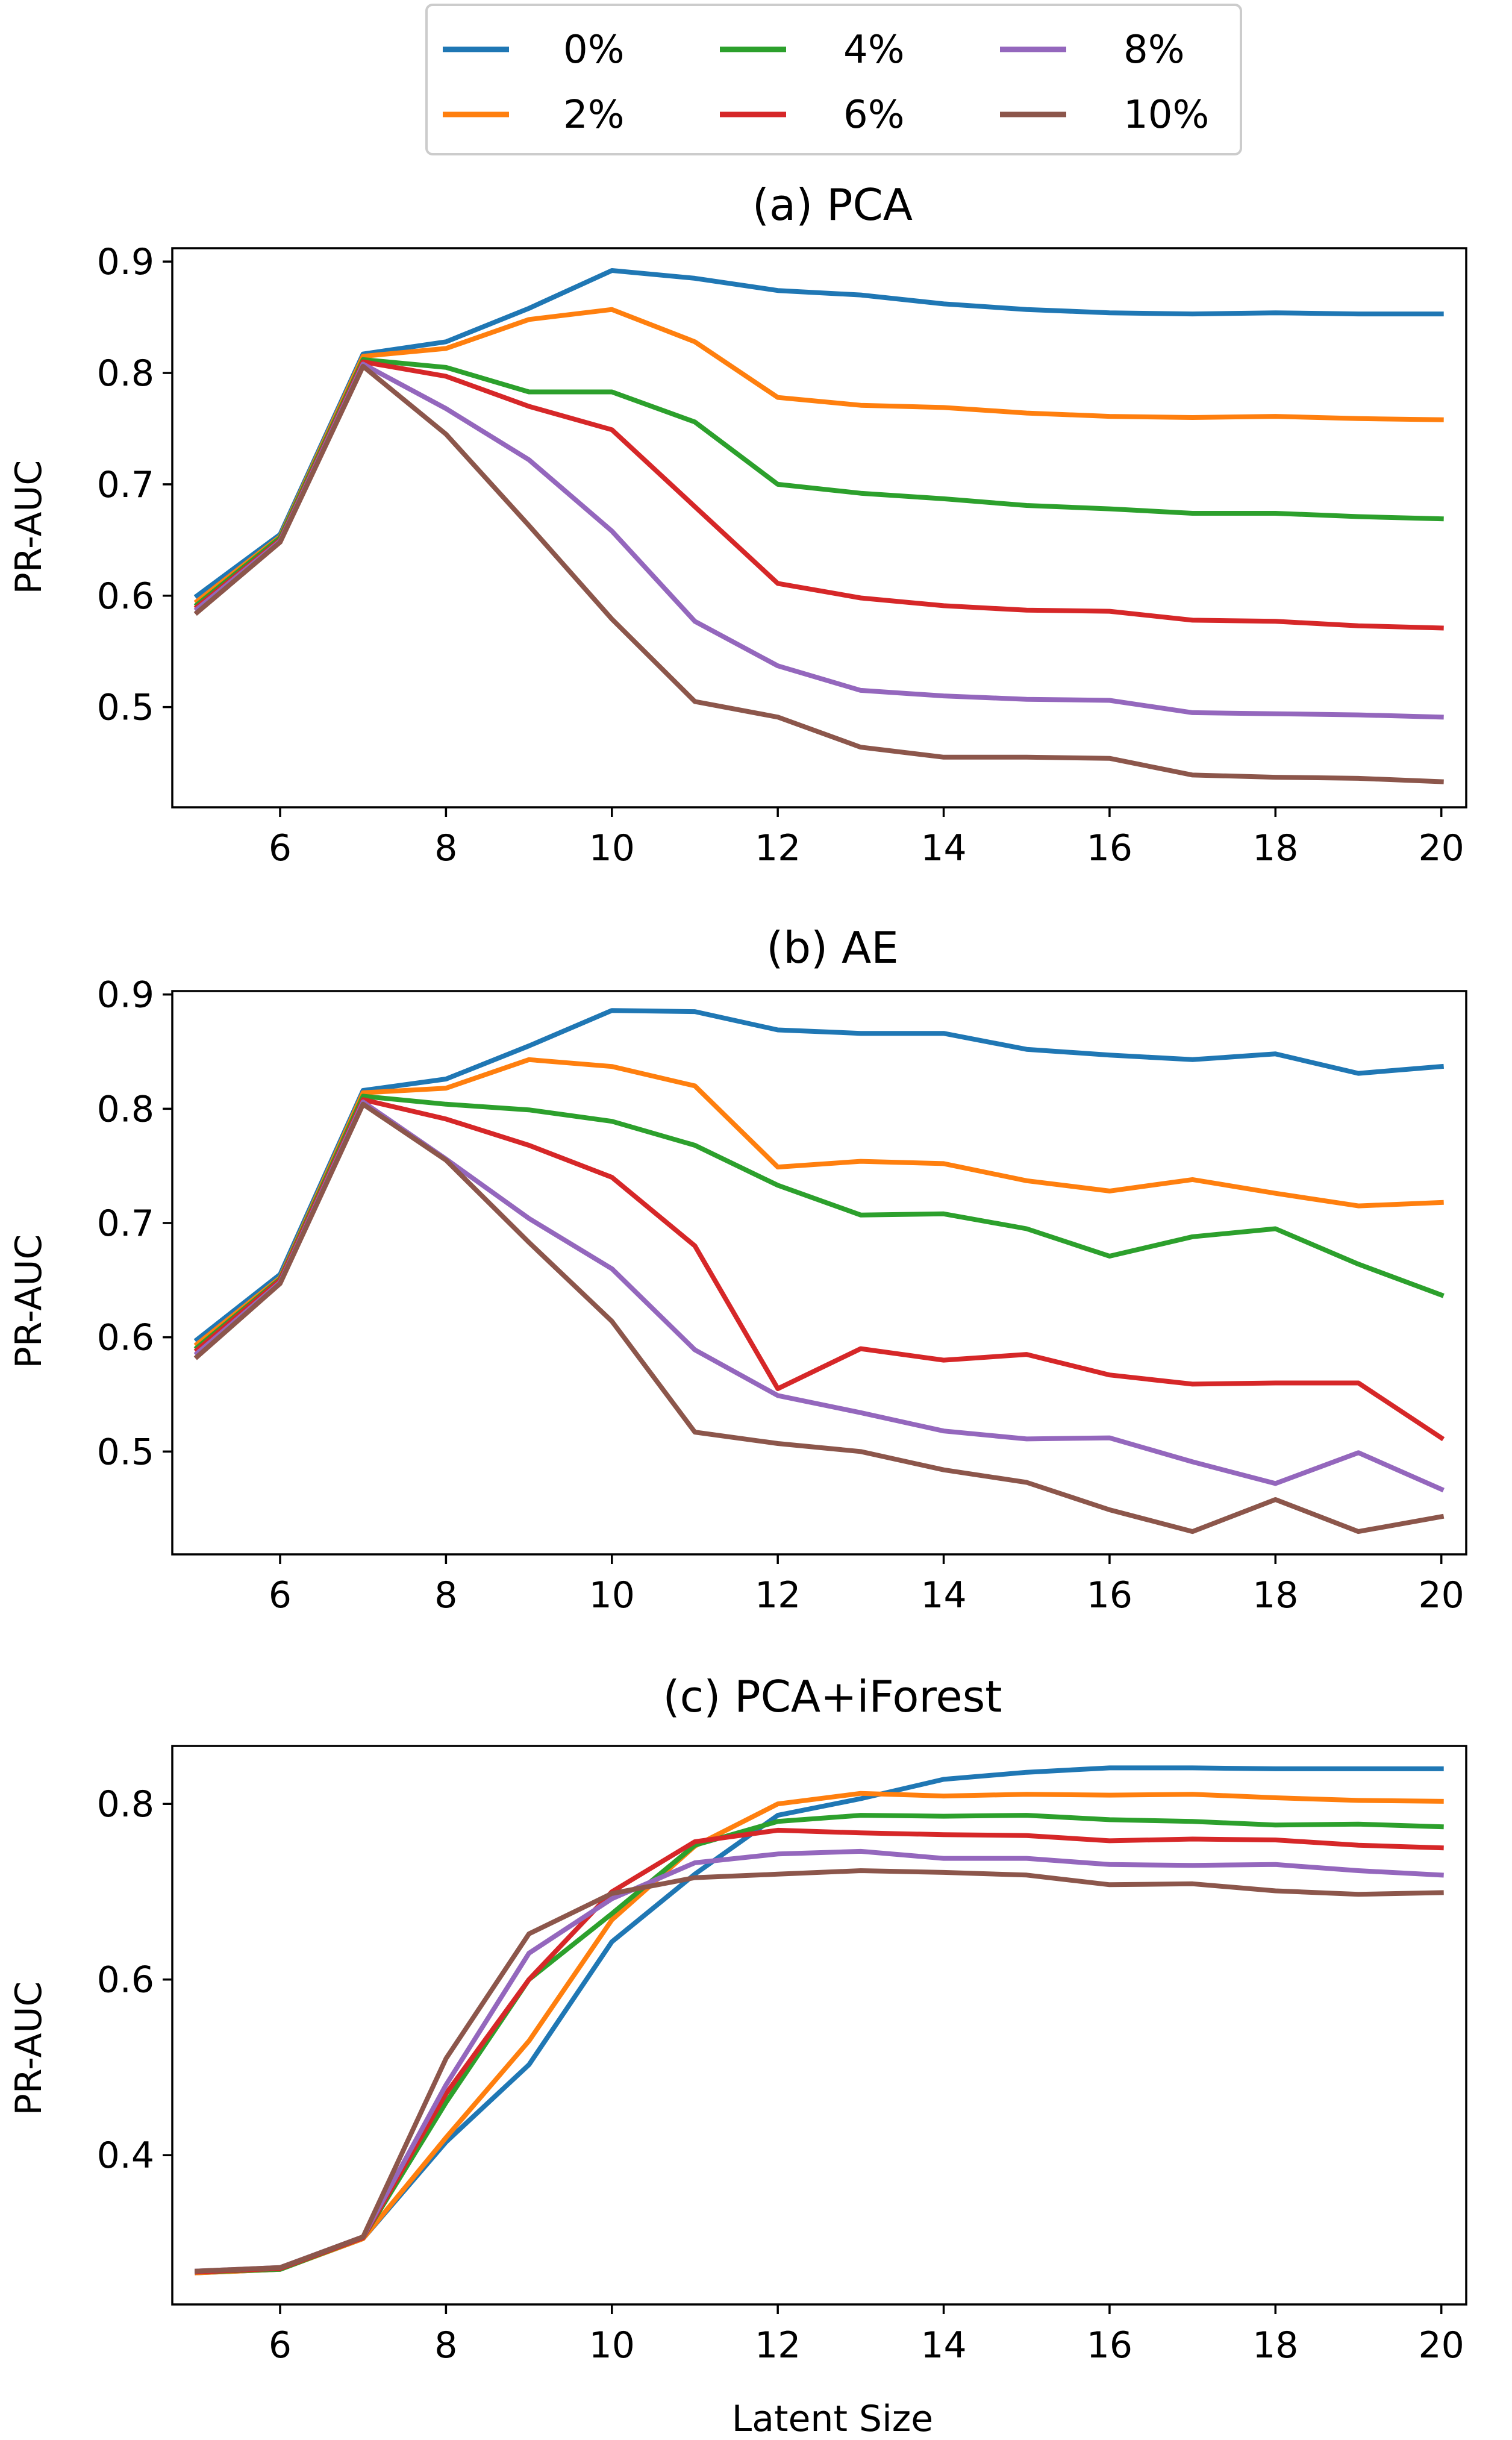 The width and height of the screenshot is (1512, 2440). What do you see at coordinates (125, 374) in the screenshot?
I see `panel-a-y-tick-label: 0.8` at bounding box center [125, 374].